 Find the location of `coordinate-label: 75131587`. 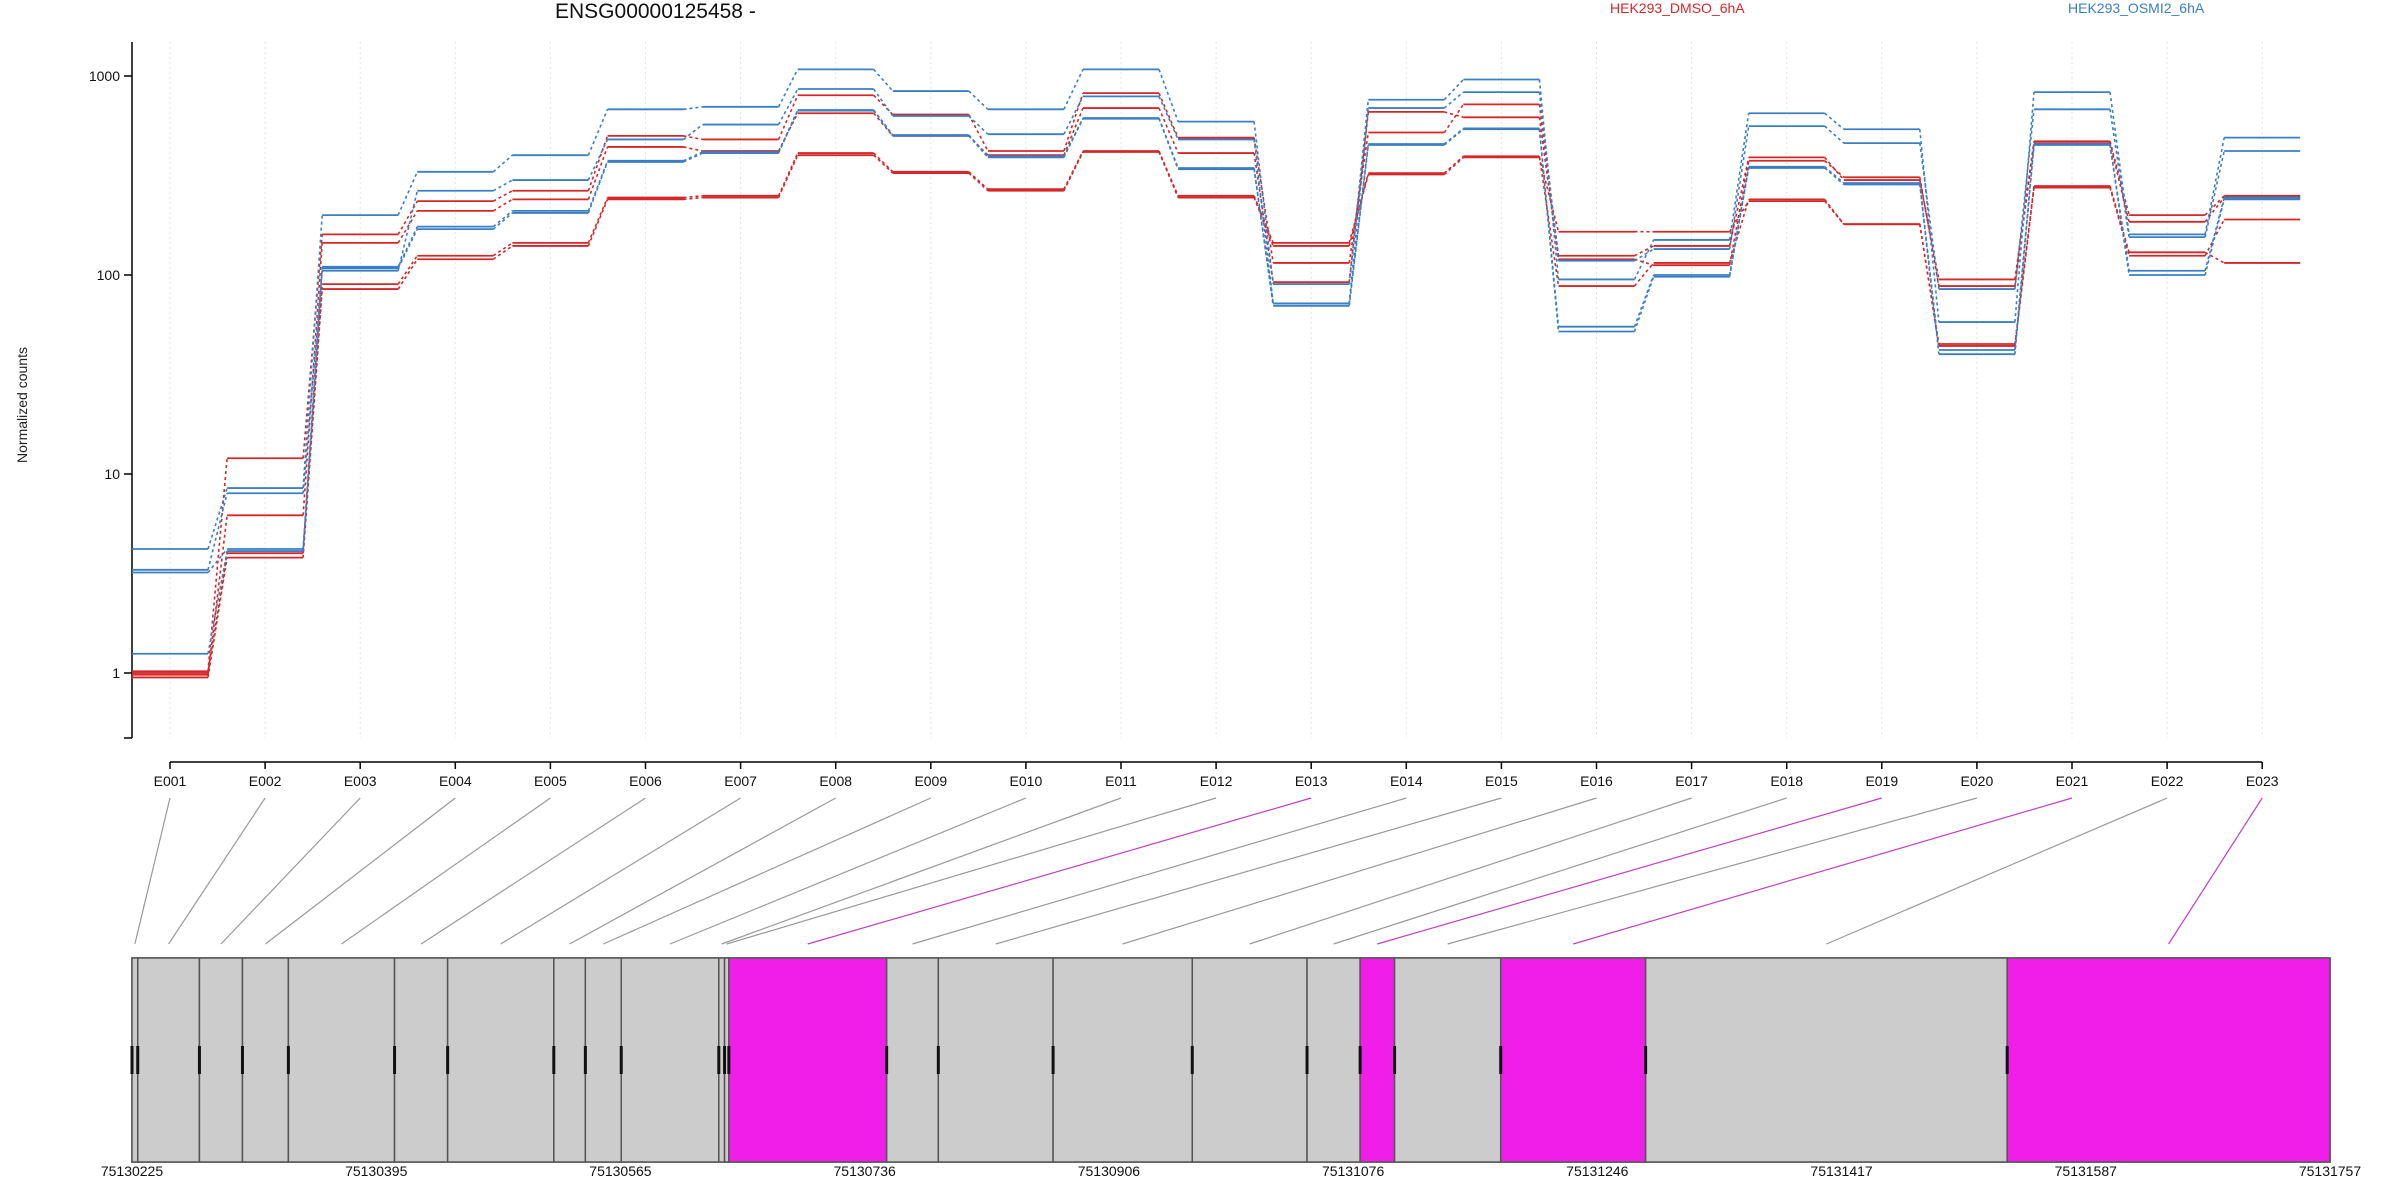

coordinate-label: 75131587 is located at coordinates (2086, 1171).